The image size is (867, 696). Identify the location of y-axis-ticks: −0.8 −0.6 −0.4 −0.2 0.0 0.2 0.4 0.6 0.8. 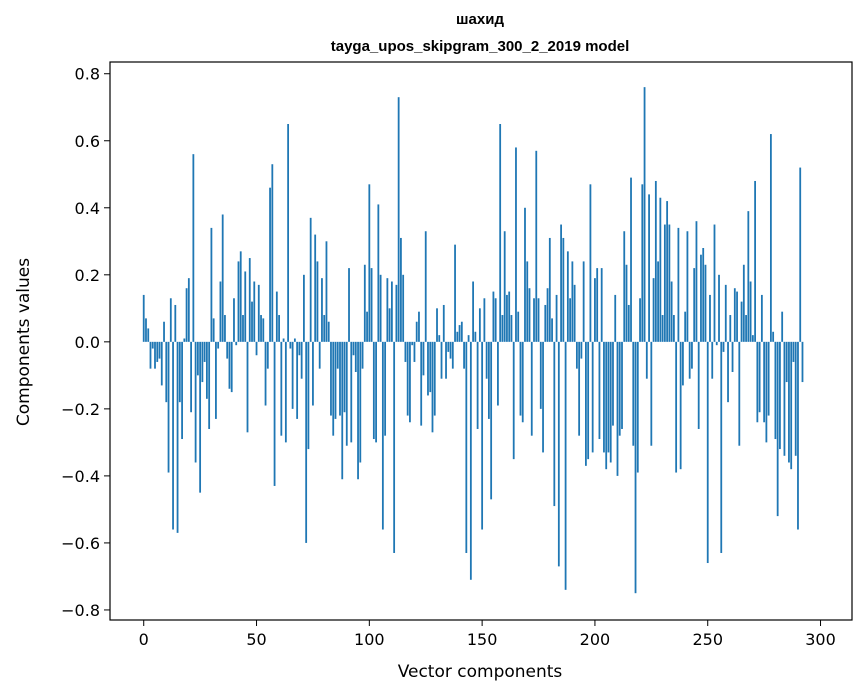
(85, 342).